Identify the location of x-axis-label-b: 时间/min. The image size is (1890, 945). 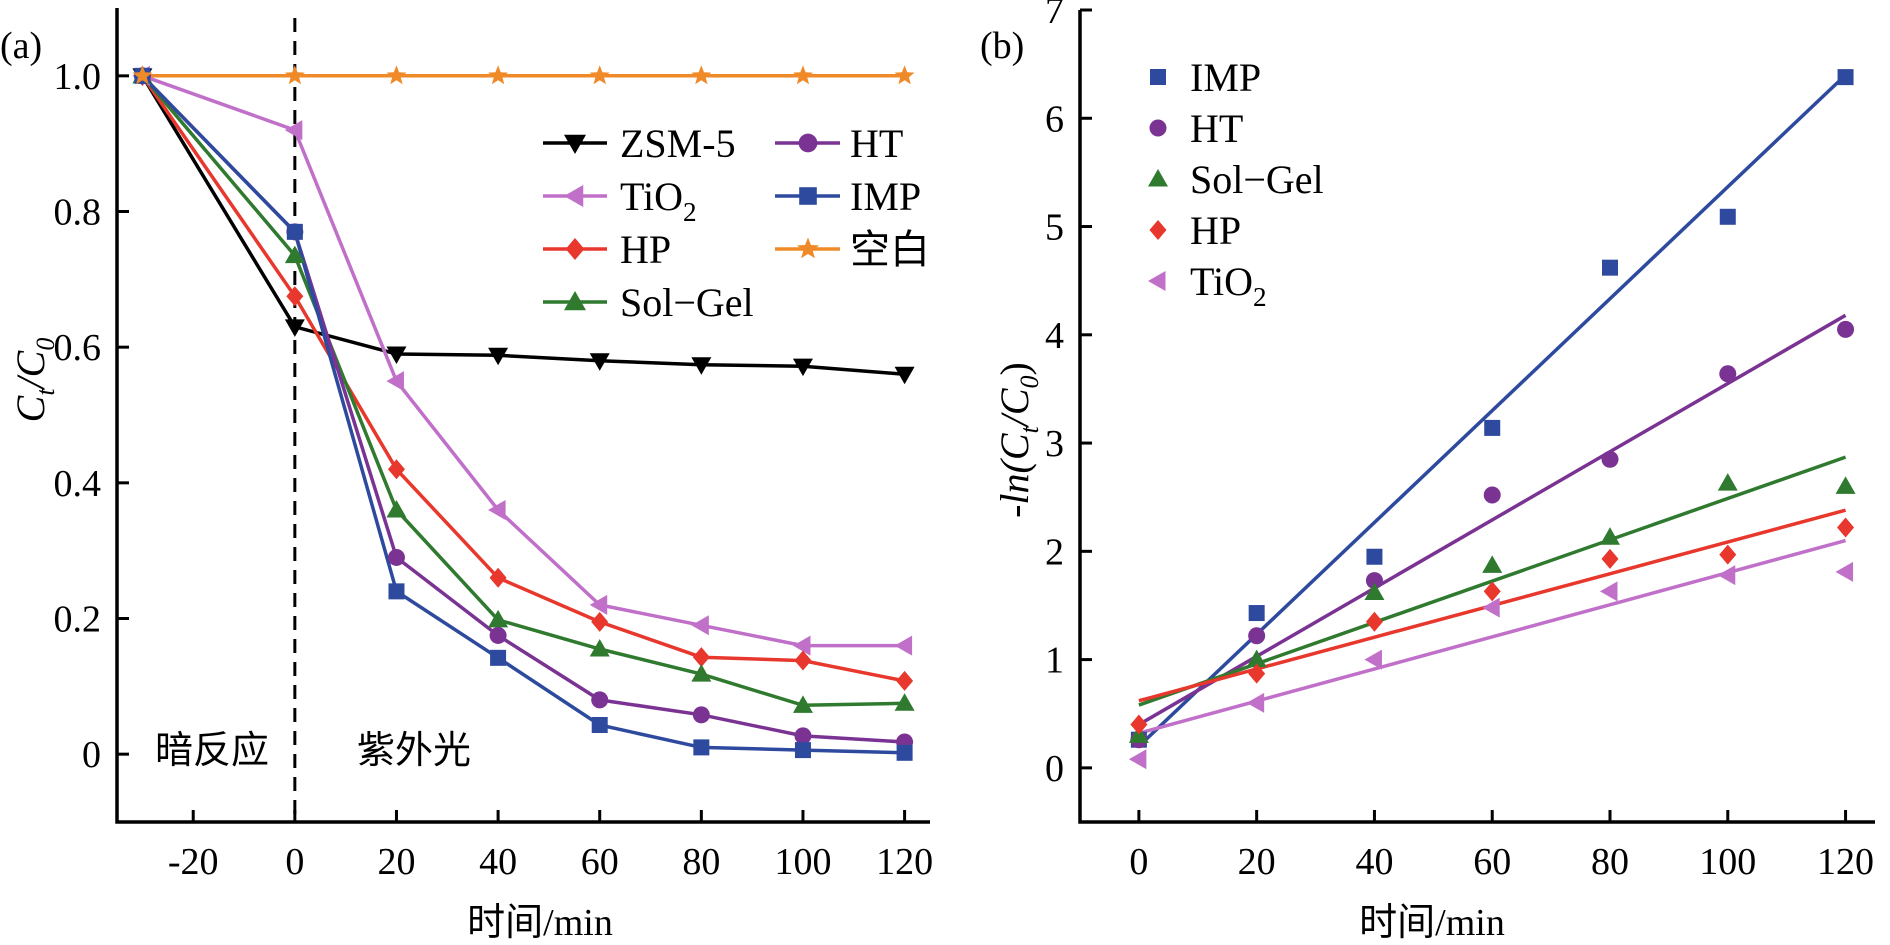
(1432, 923).